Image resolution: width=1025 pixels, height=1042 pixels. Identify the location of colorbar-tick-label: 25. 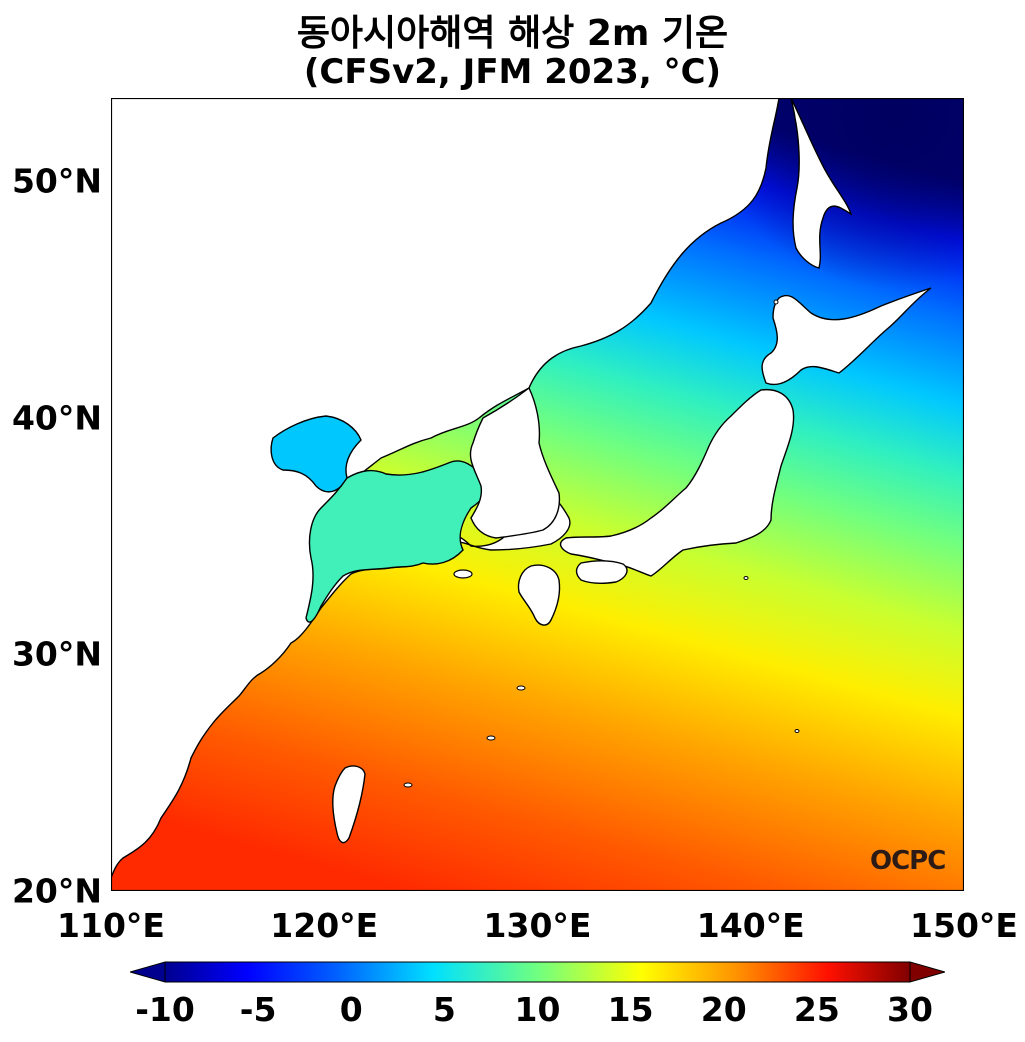
(816, 1009).